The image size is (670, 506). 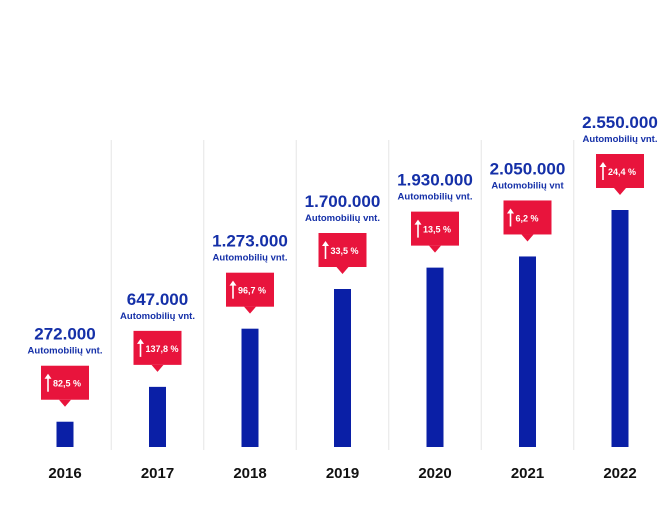 What do you see at coordinates (435, 180) in the screenshot?
I see `value-label-2020: 1.930.000` at bounding box center [435, 180].